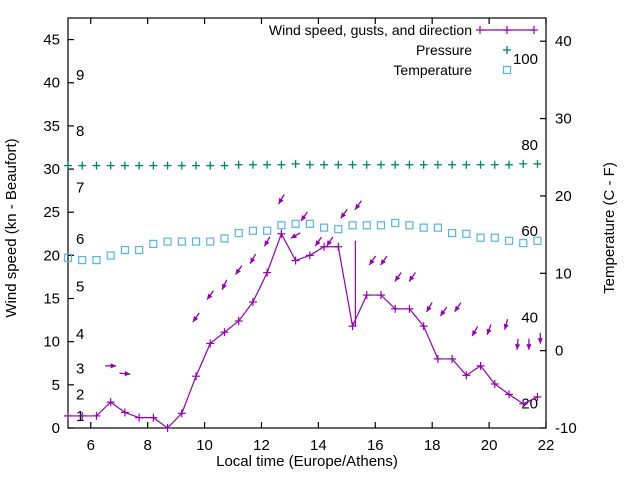  Describe the element at coordinates (51, 255) in the screenshot. I see `y-left-tick-label: 20` at that location.